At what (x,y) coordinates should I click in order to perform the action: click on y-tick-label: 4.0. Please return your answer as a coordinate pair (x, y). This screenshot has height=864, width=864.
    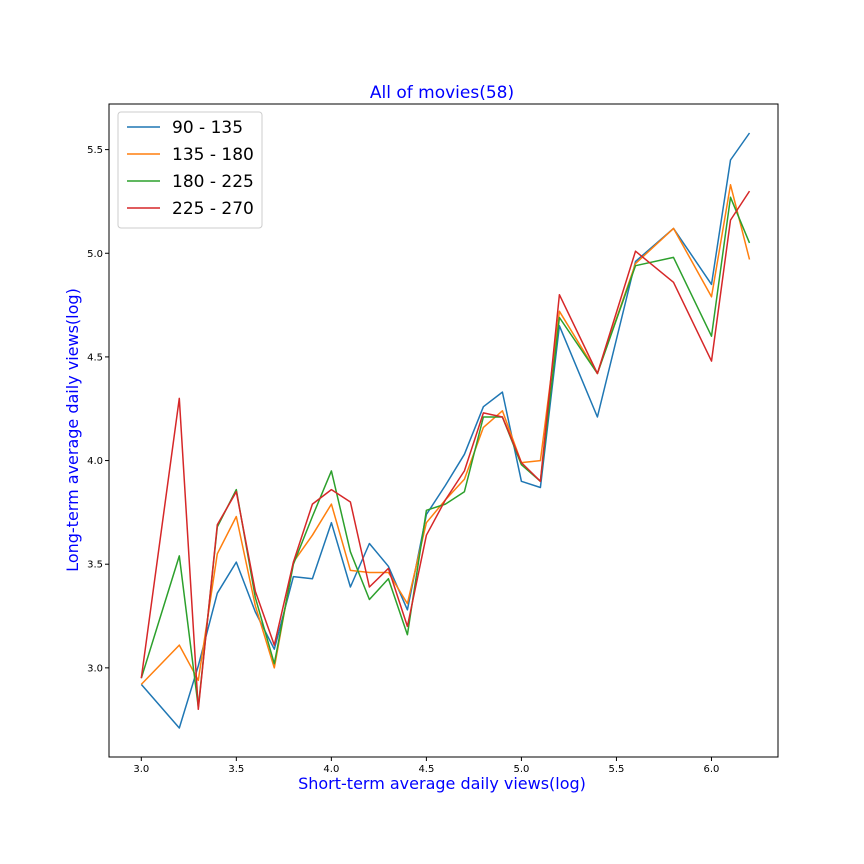
    Looking at the image, I should click on (95, 461).